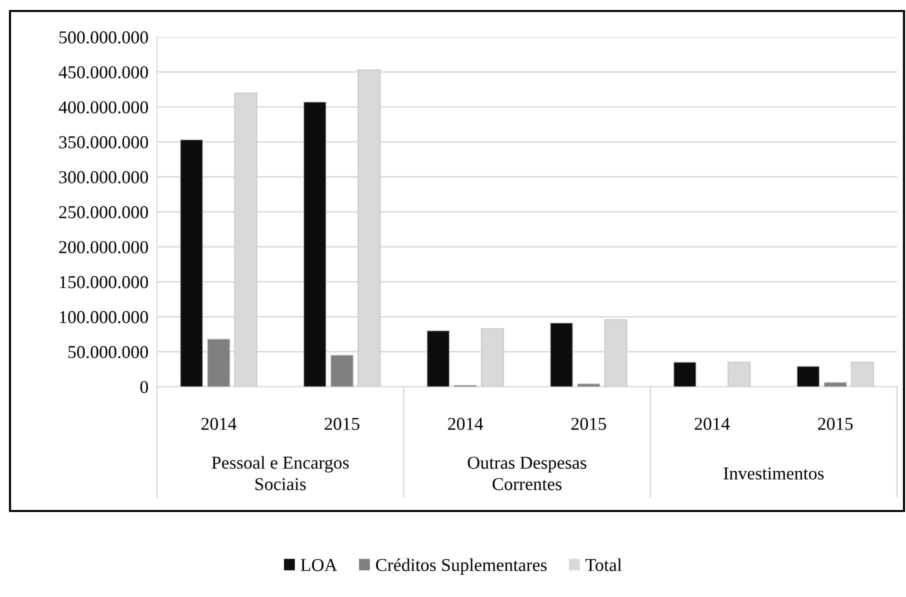 Image resolution: width=906 pixels, height=597 pixels. Describe the element at coordinates (103, 107) in the screenshot. I see `y-tick-label: 400.000.000` at that location.